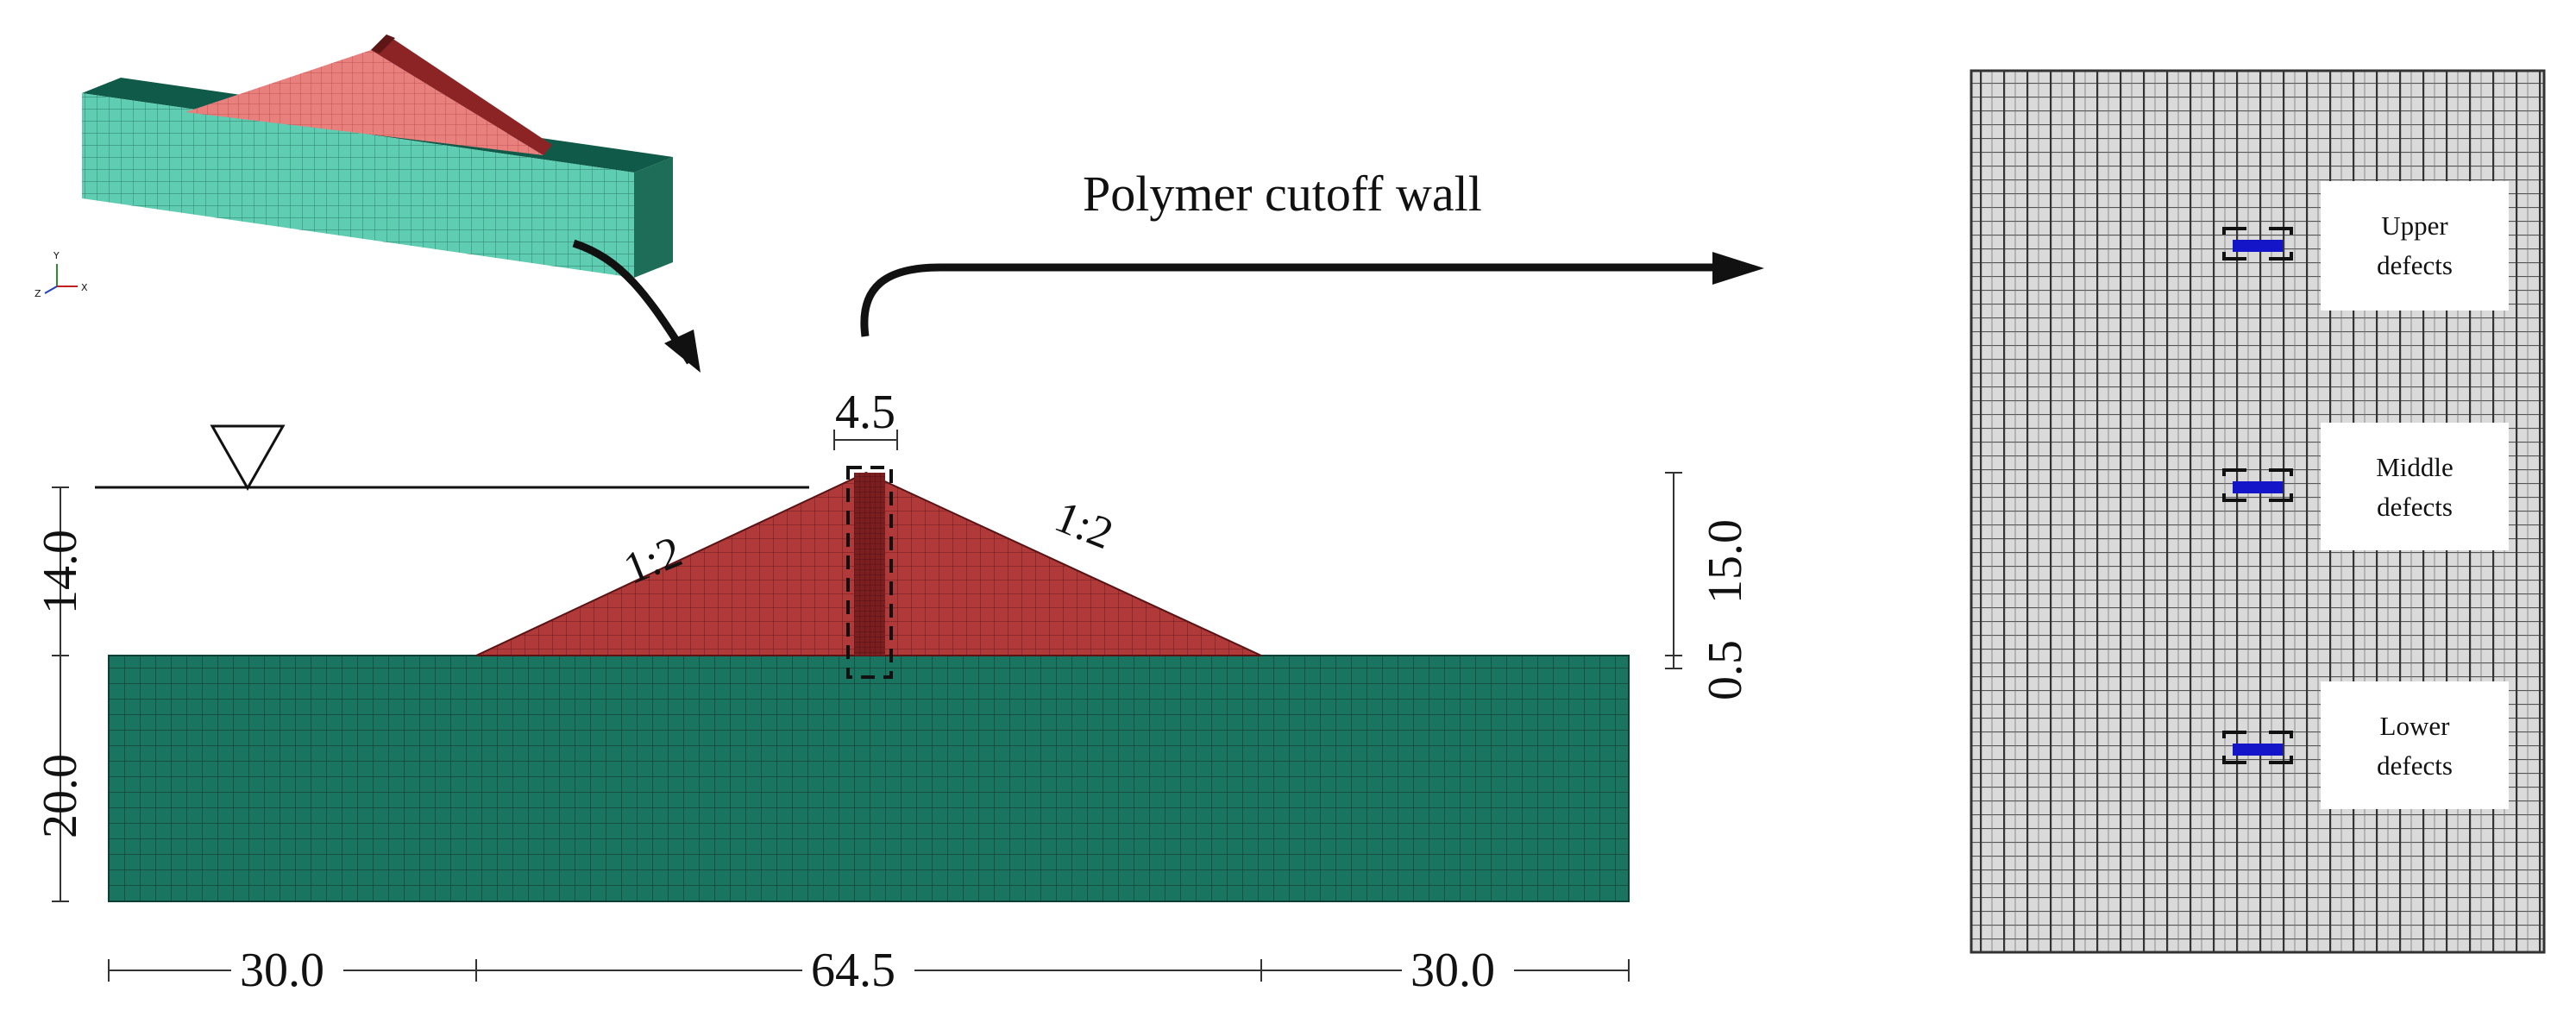 The height and width of the screenshot is (1023, 2576). What do you see at coordinates (354, 167) in the screenshot?
I see `3d-model-view: Y Z X` at bounding box center [354, 167].